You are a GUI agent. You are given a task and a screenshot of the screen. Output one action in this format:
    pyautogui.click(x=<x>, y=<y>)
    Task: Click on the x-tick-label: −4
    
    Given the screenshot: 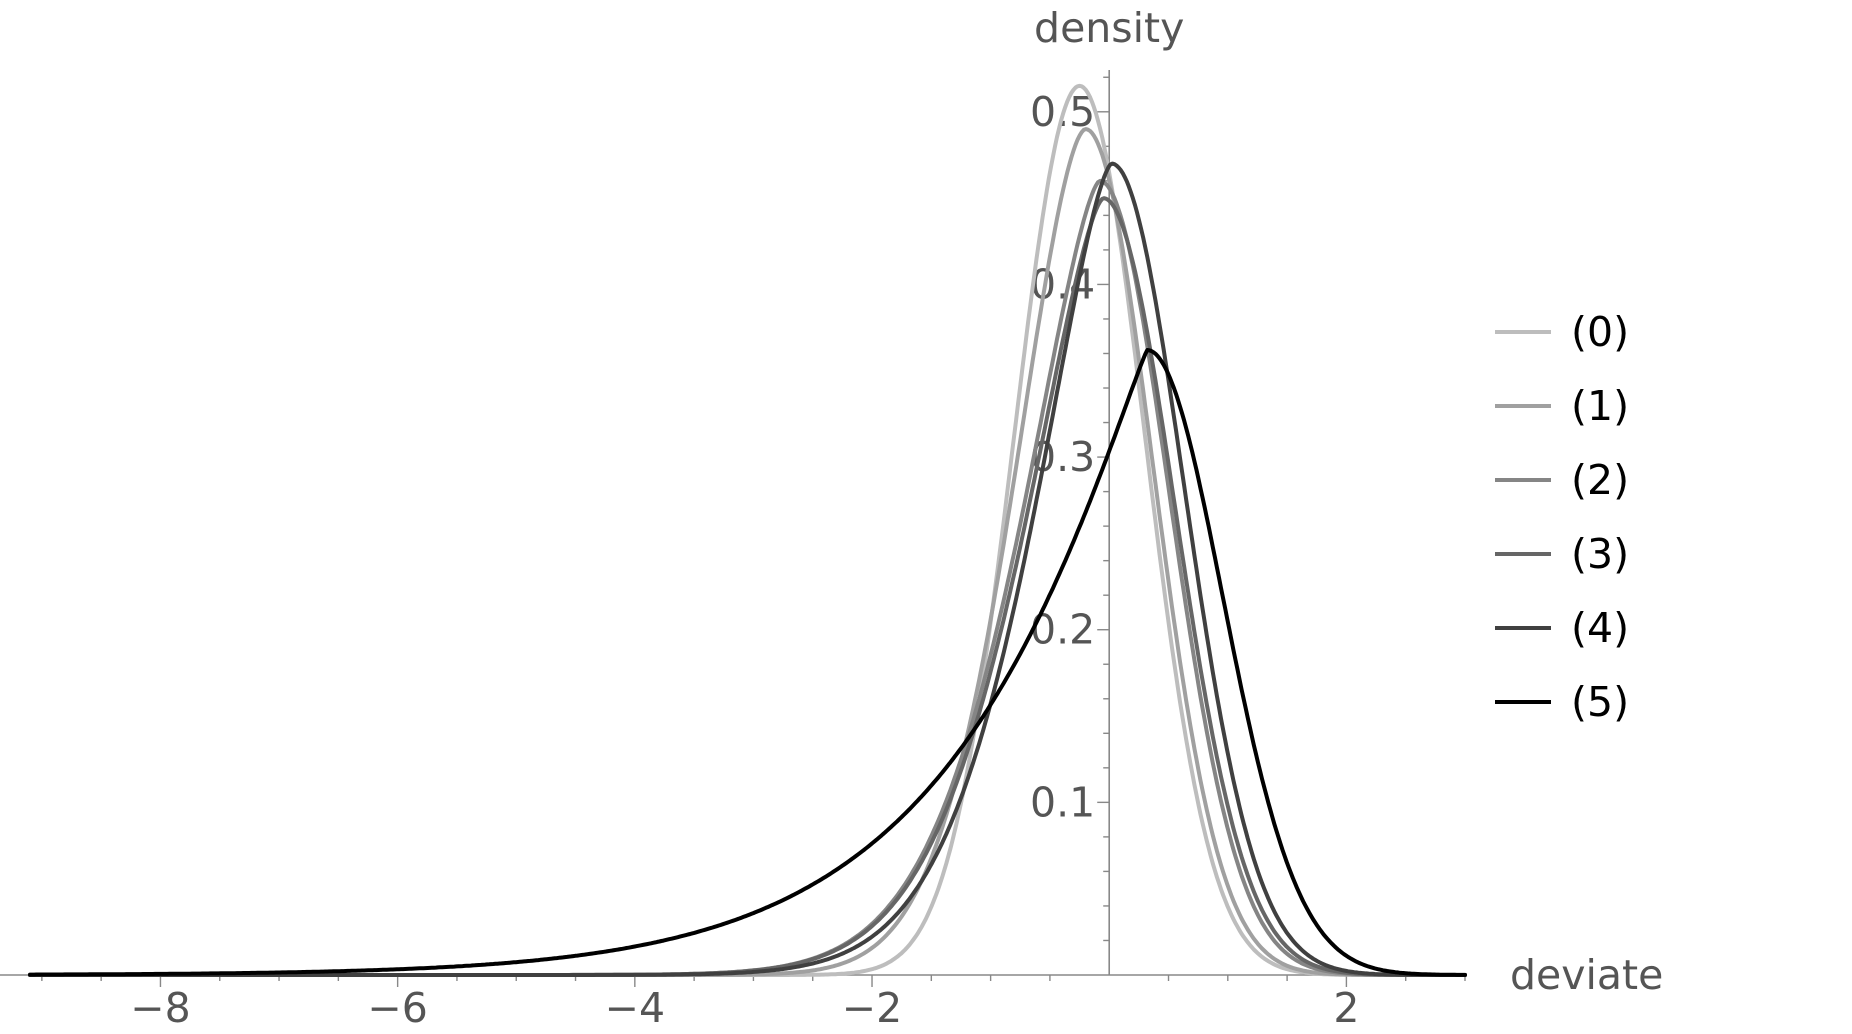 What is the action you would take?
    pyautogui.click(x=635, y=1008)
    